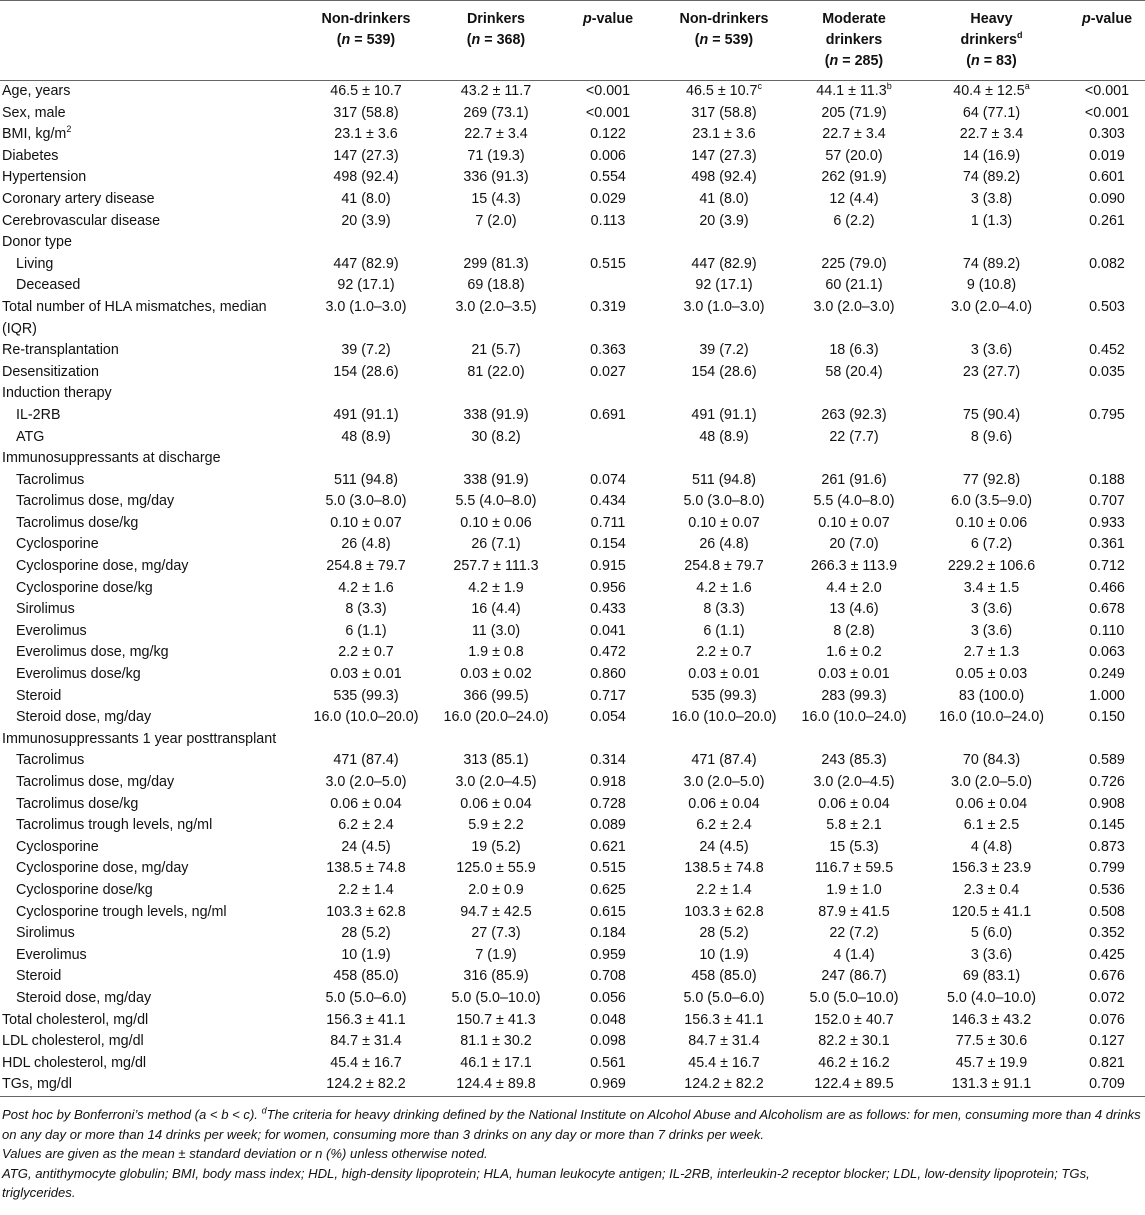 The width and height of the screenshot is (1145, 1215). Describe the element at coordinates (724, 1019) in the screenshot. I see `cell-value: 156.3 ± 41.1` at that location.